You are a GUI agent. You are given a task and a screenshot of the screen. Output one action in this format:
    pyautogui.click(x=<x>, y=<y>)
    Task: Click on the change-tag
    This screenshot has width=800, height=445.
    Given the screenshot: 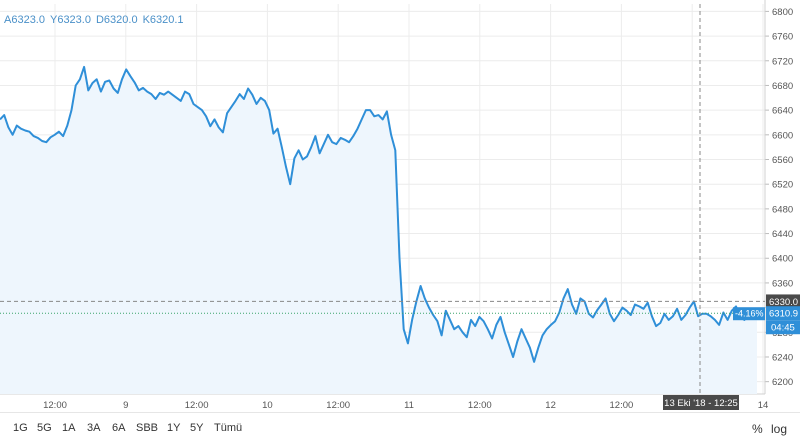 What is the action you would take?
    pyautogui.click(x=749, y=314)
    